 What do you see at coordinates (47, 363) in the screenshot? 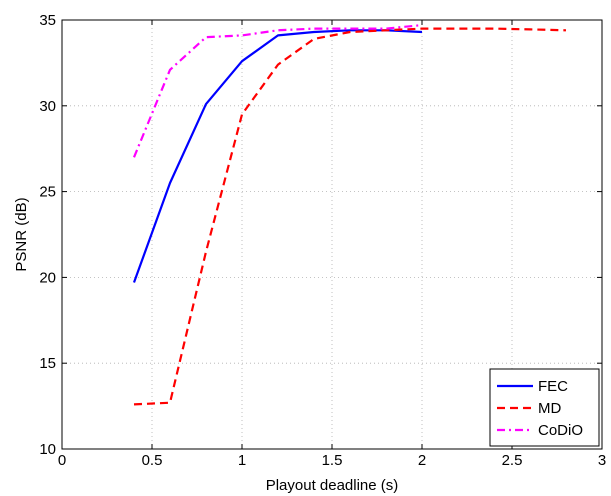
I see `y-tick-label: 15` at bounding box center [47, 363].